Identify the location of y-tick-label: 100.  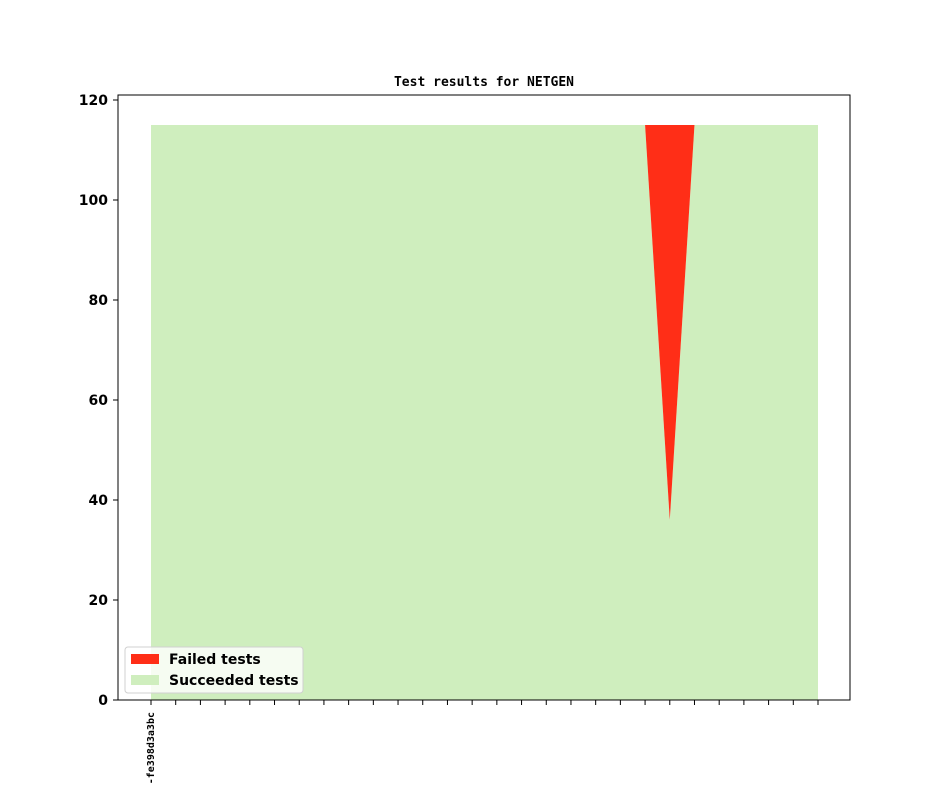
(93, 201).